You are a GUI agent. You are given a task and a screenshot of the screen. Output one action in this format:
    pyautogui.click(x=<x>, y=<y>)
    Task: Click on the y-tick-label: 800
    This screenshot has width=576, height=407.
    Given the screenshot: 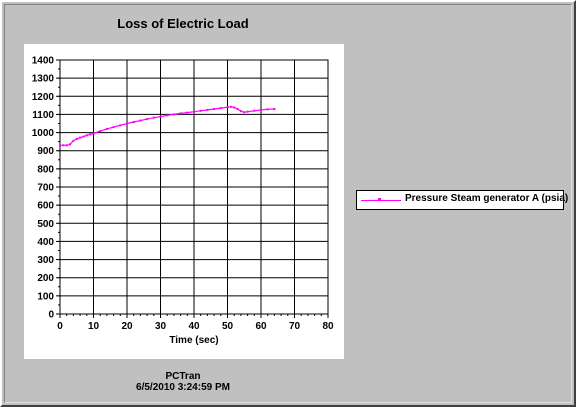 What is the action you would take?
    pyautogui.click(x=45, y=169)
    